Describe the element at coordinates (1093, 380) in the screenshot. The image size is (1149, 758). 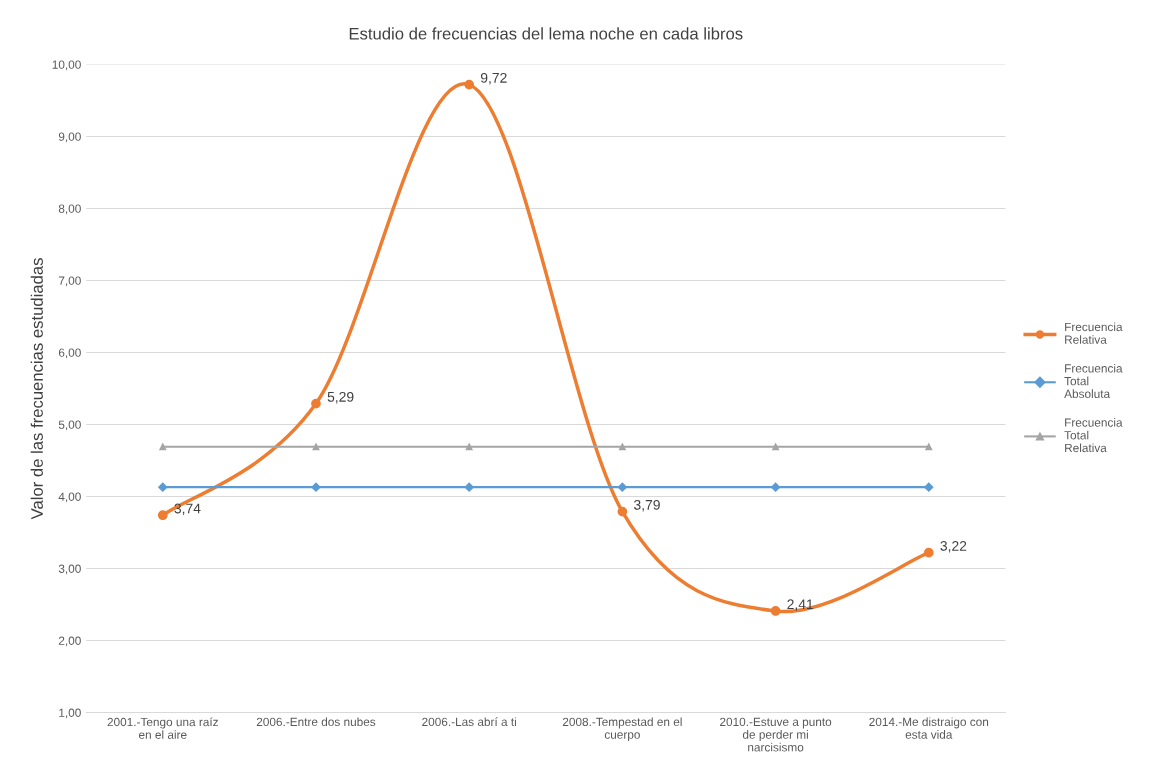
I see `legend-label: Frecuencia Total Absoluta` at that location.